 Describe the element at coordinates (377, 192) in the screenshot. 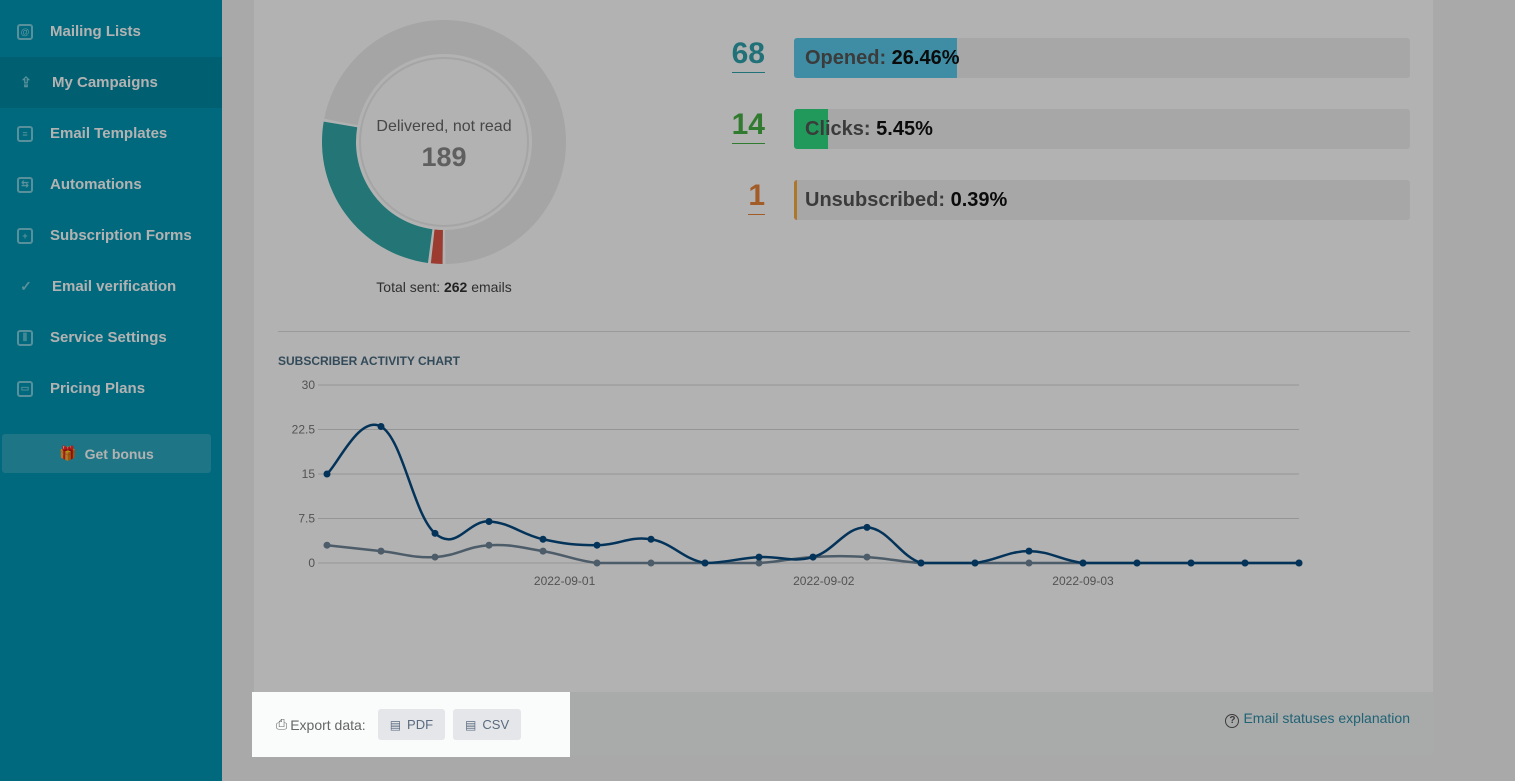

I see `donut-segment-opened` at that location.